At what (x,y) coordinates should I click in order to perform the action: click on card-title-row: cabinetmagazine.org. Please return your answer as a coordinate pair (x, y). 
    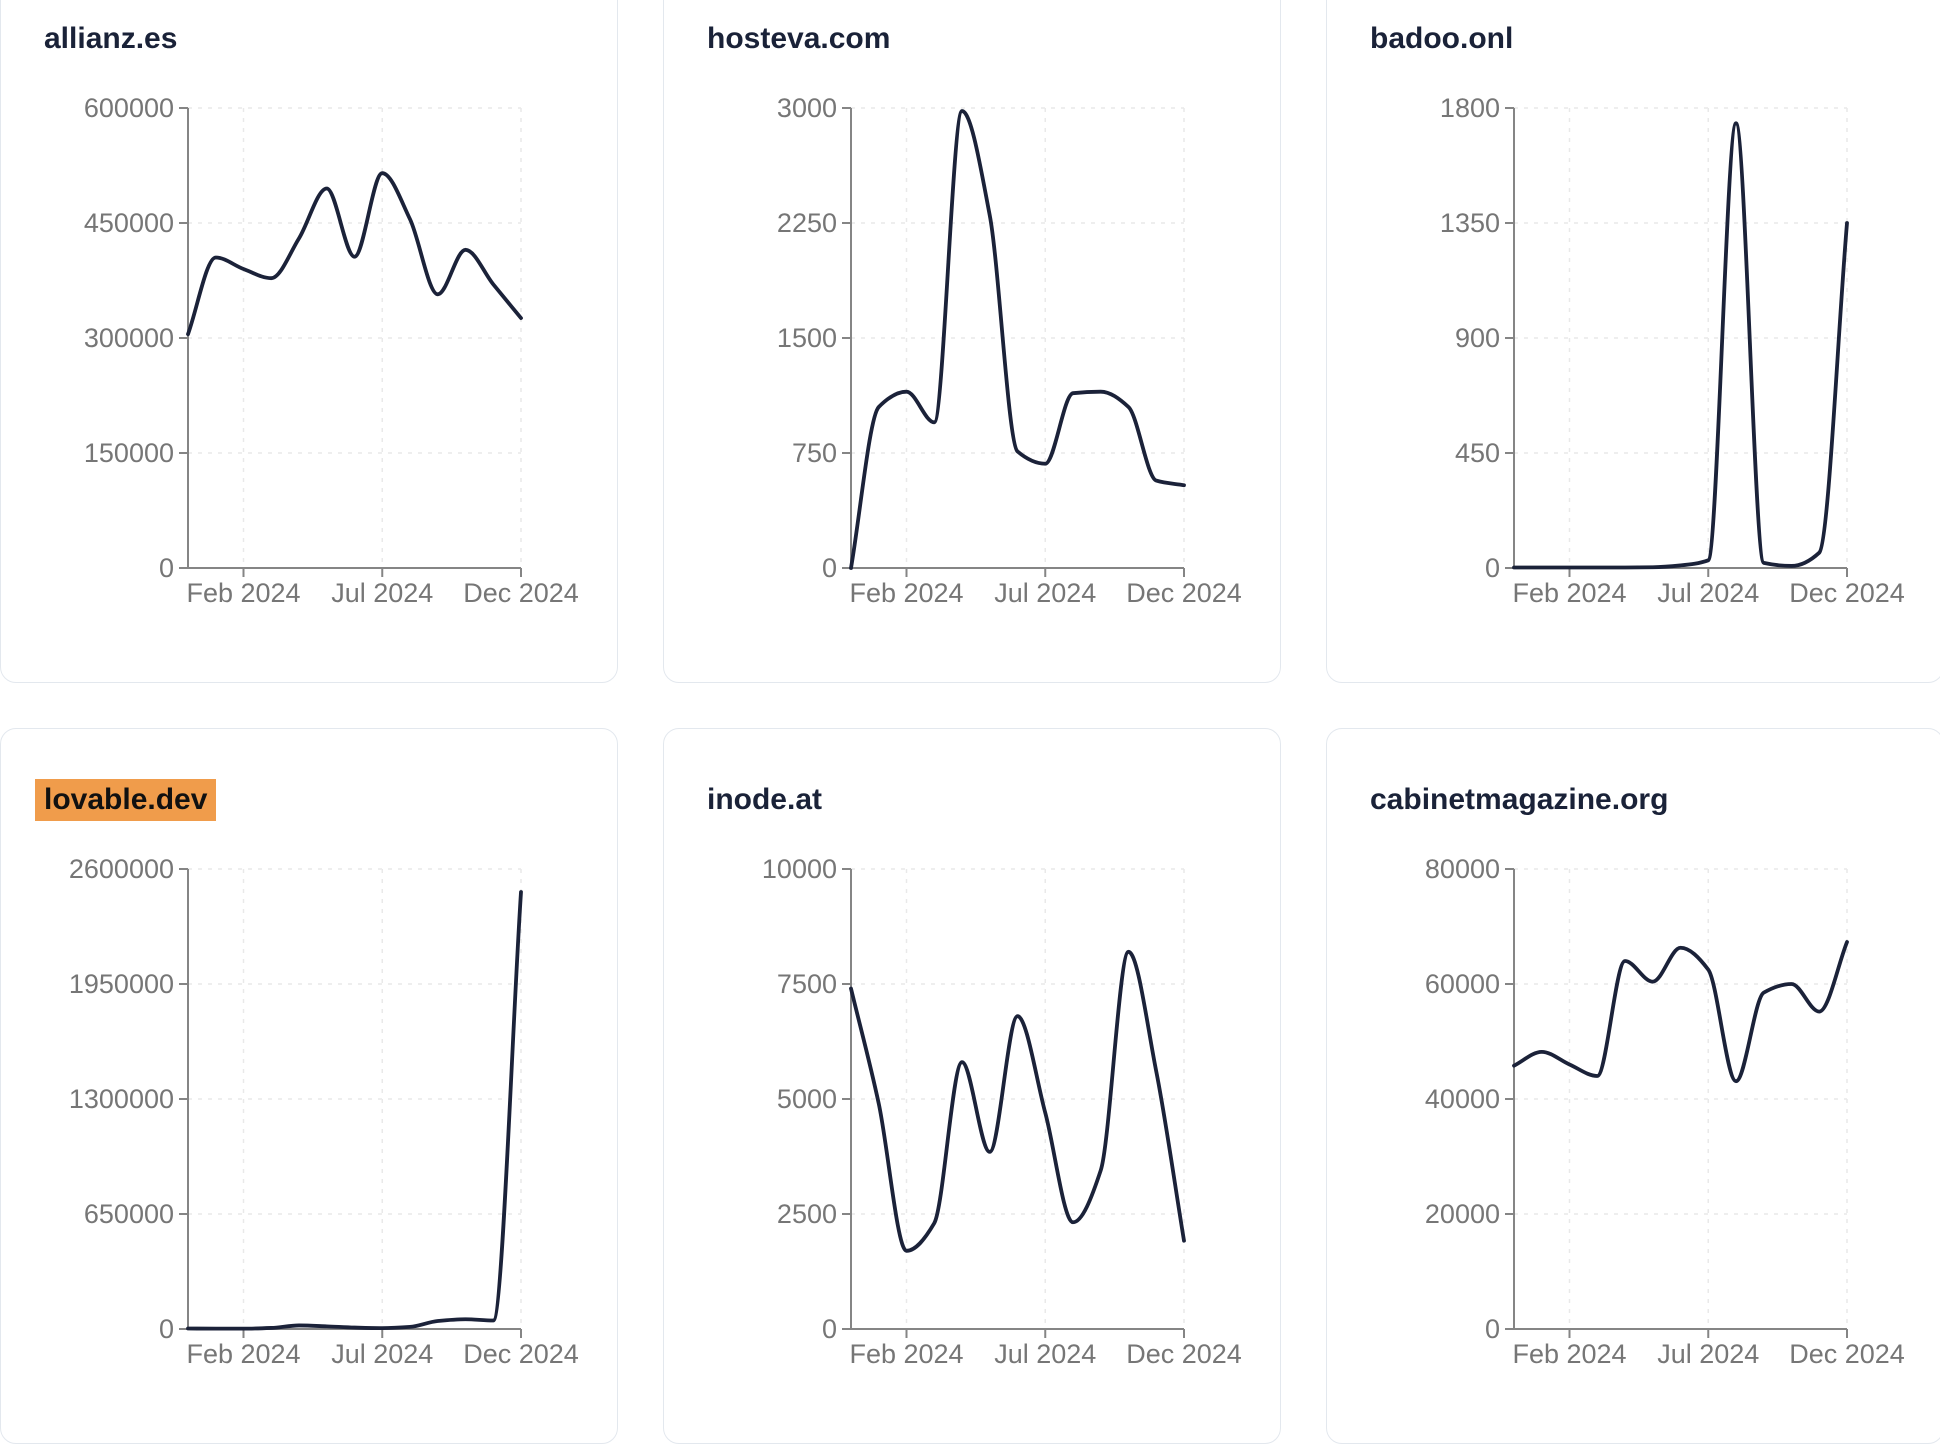
    Looking at the image, I should click on (1514, 800).